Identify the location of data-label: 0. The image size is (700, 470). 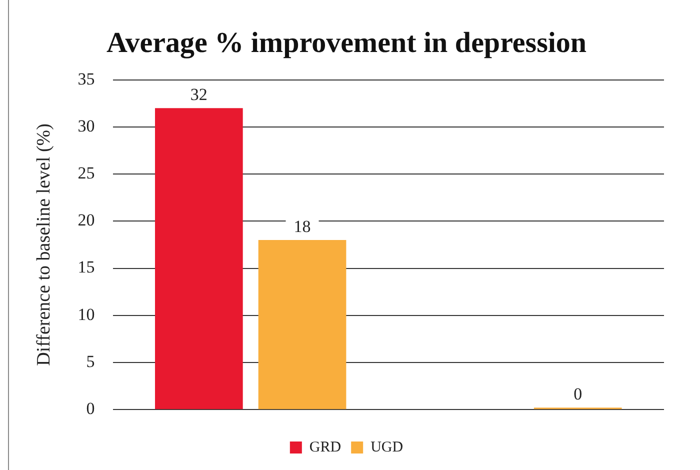
(578, 394).